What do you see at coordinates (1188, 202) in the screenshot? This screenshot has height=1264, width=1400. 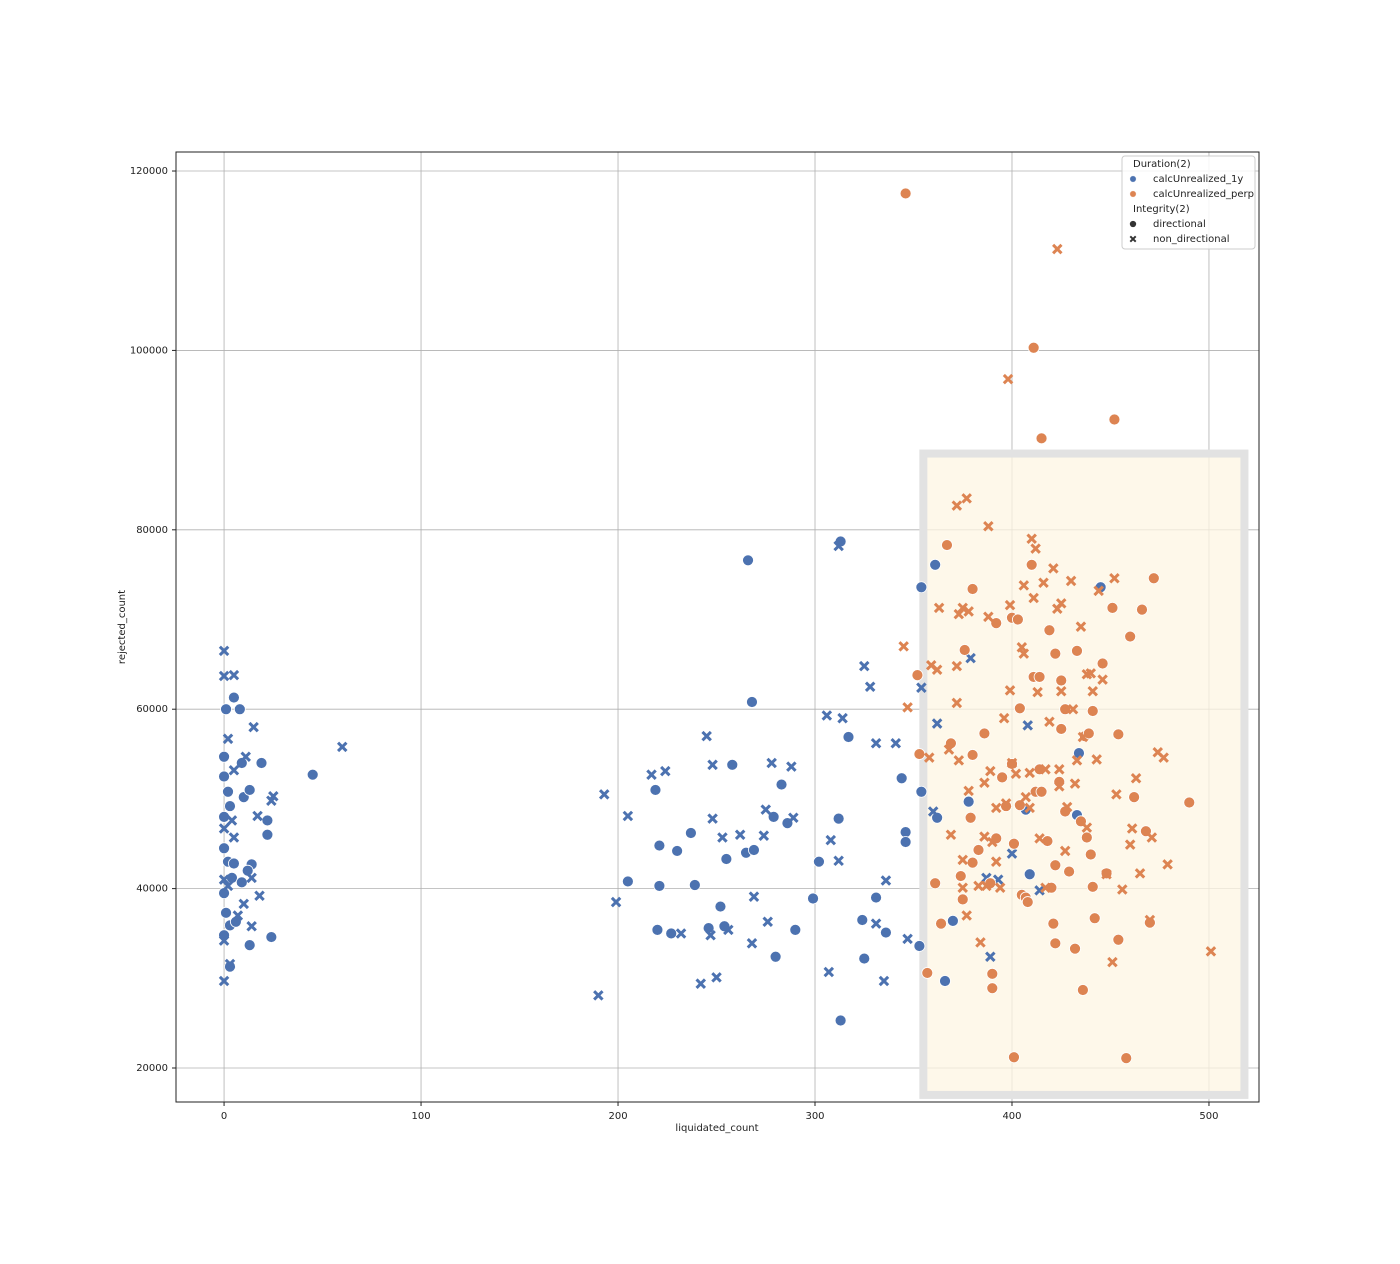 I see `legend-box` at bounding box center [1188, 202].